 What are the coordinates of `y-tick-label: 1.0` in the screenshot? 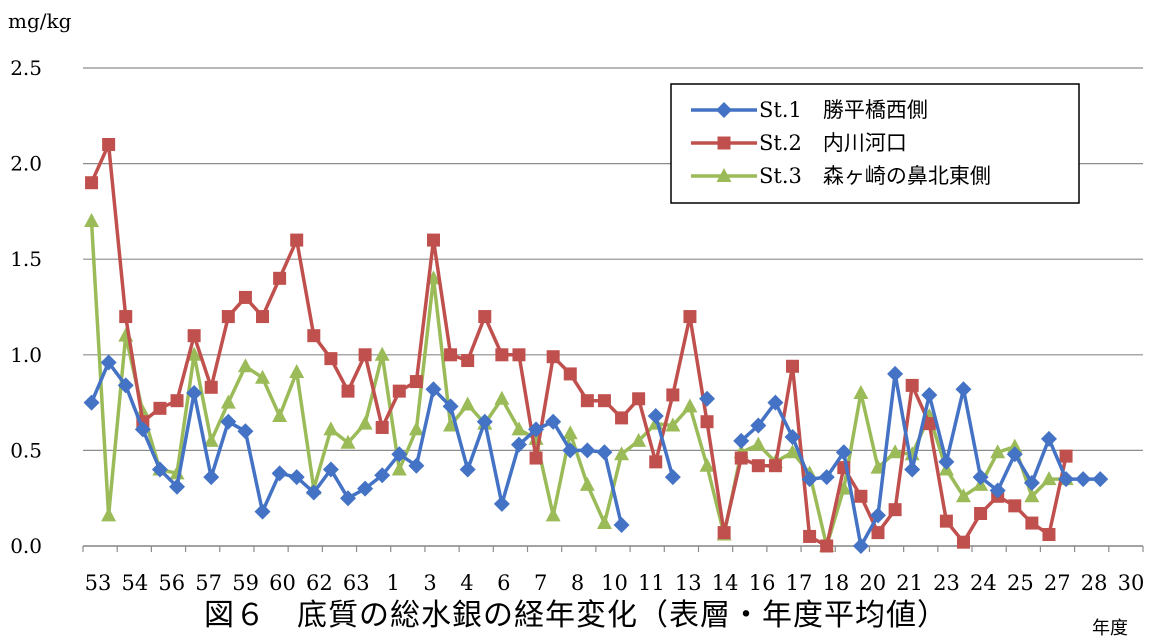 It's located at (26, 355).